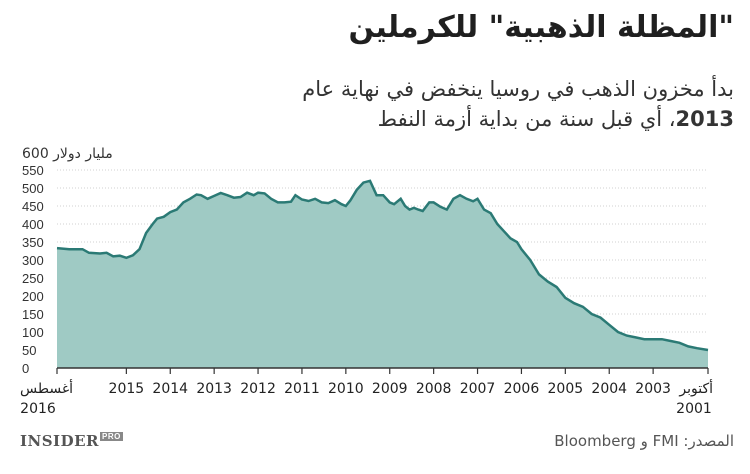 This screenshot has width=750, height=474. Describe the element at coordinates (434, 389) in the screenshot. I see `x-tick-label: 2008` at that location.